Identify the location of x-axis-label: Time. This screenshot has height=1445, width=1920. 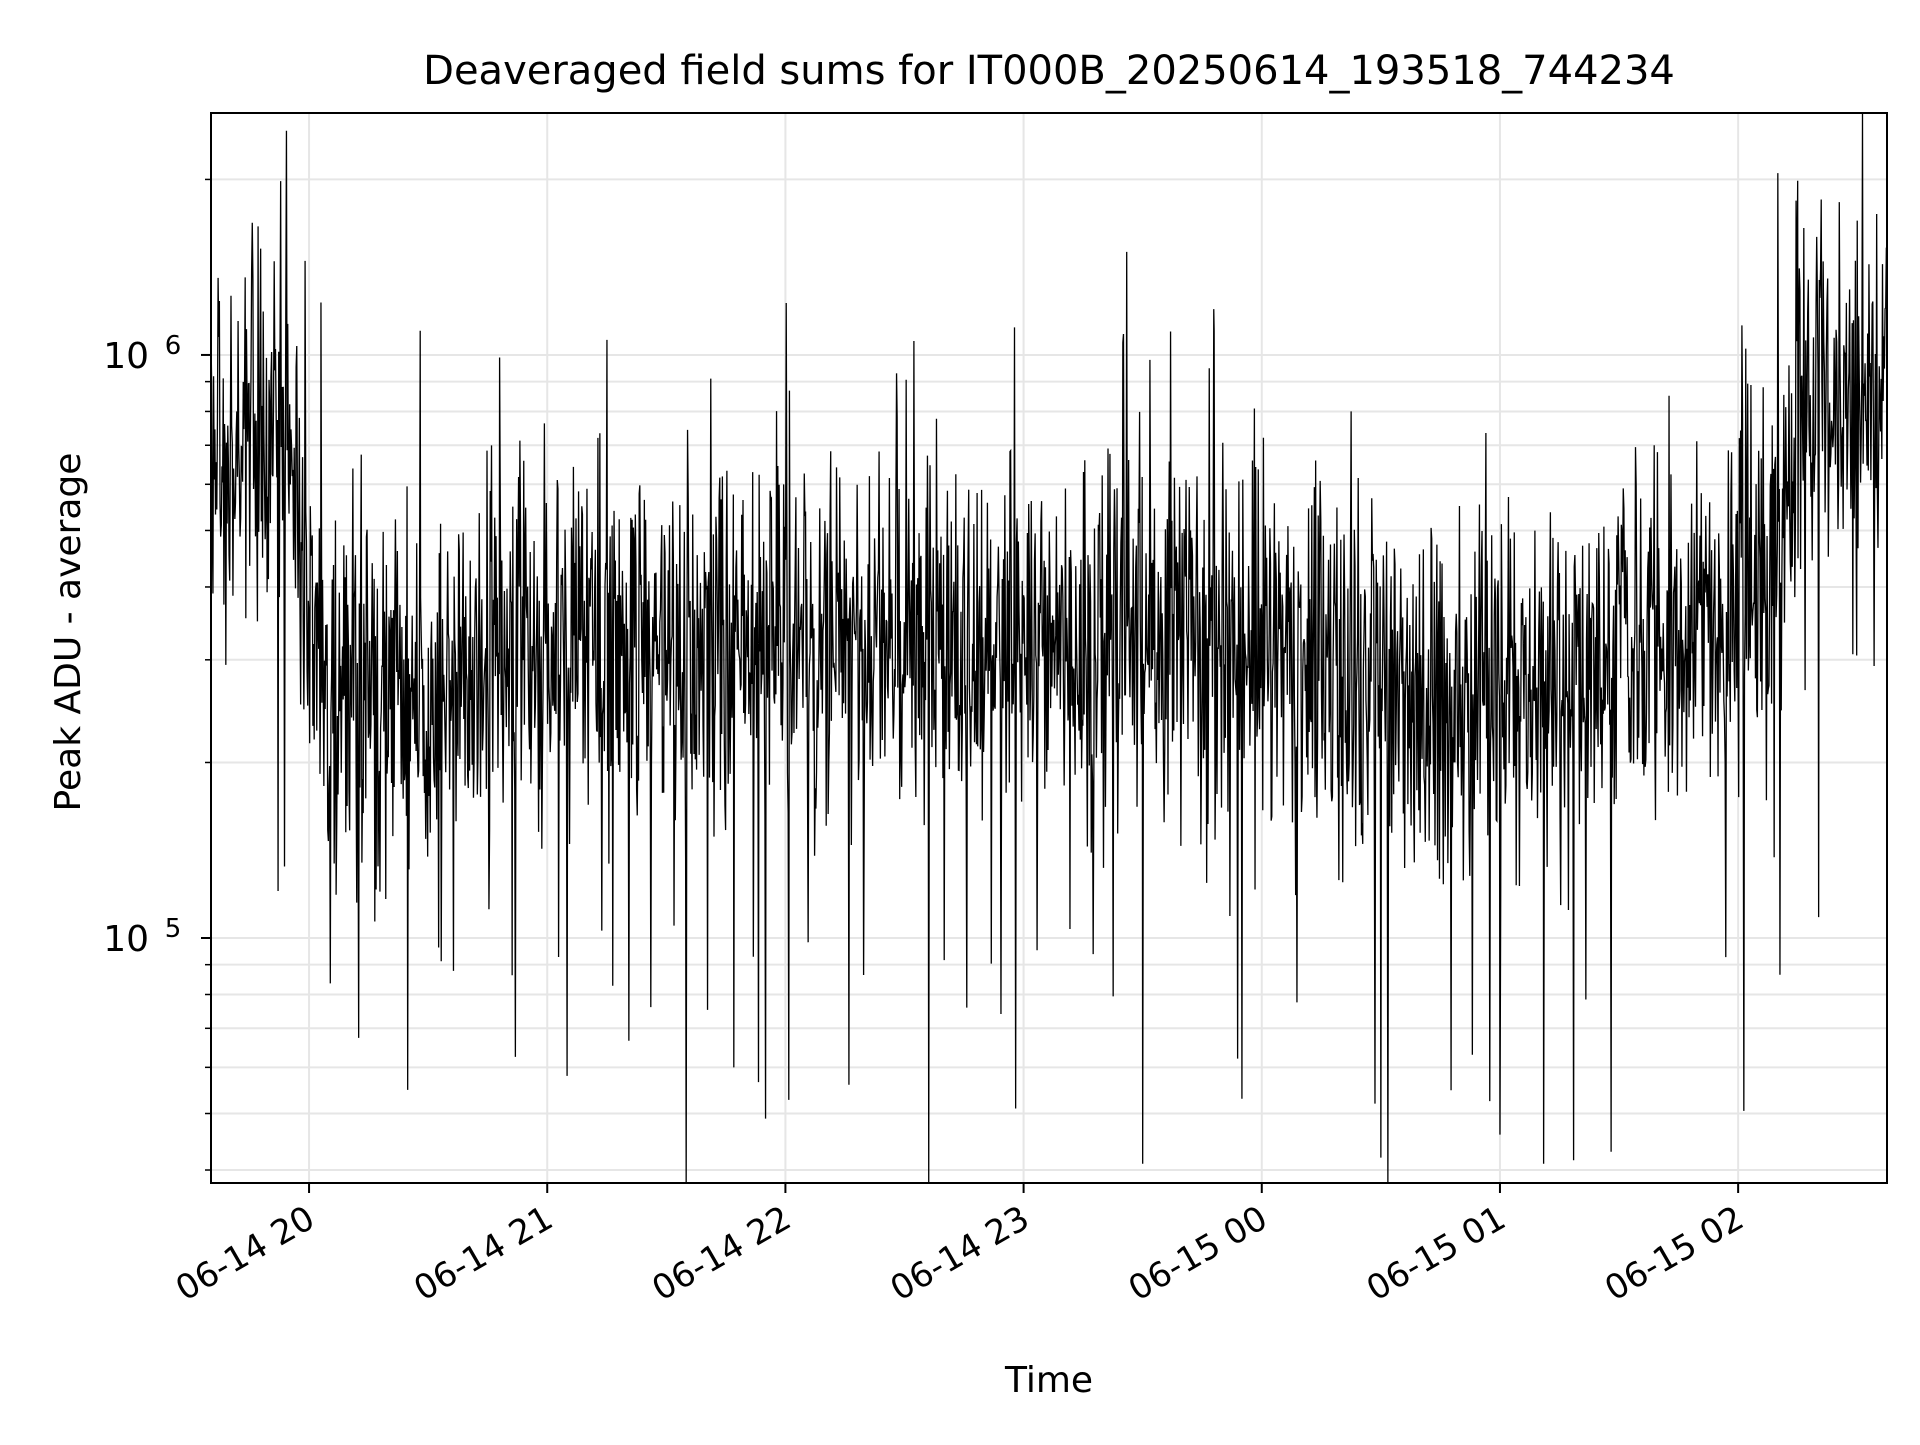
(1048, 1380).